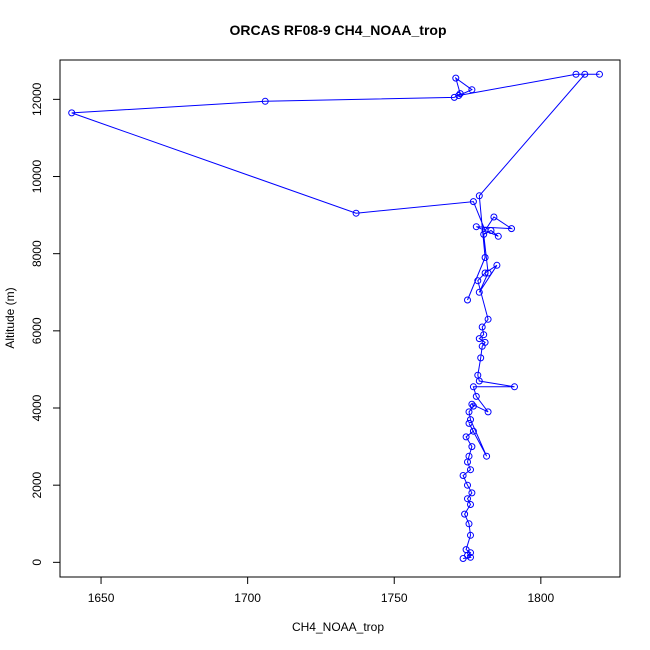 The width and height of the screenshot is (650, 650). I want to click on x-tick-label: 1800, so click(540, 598).